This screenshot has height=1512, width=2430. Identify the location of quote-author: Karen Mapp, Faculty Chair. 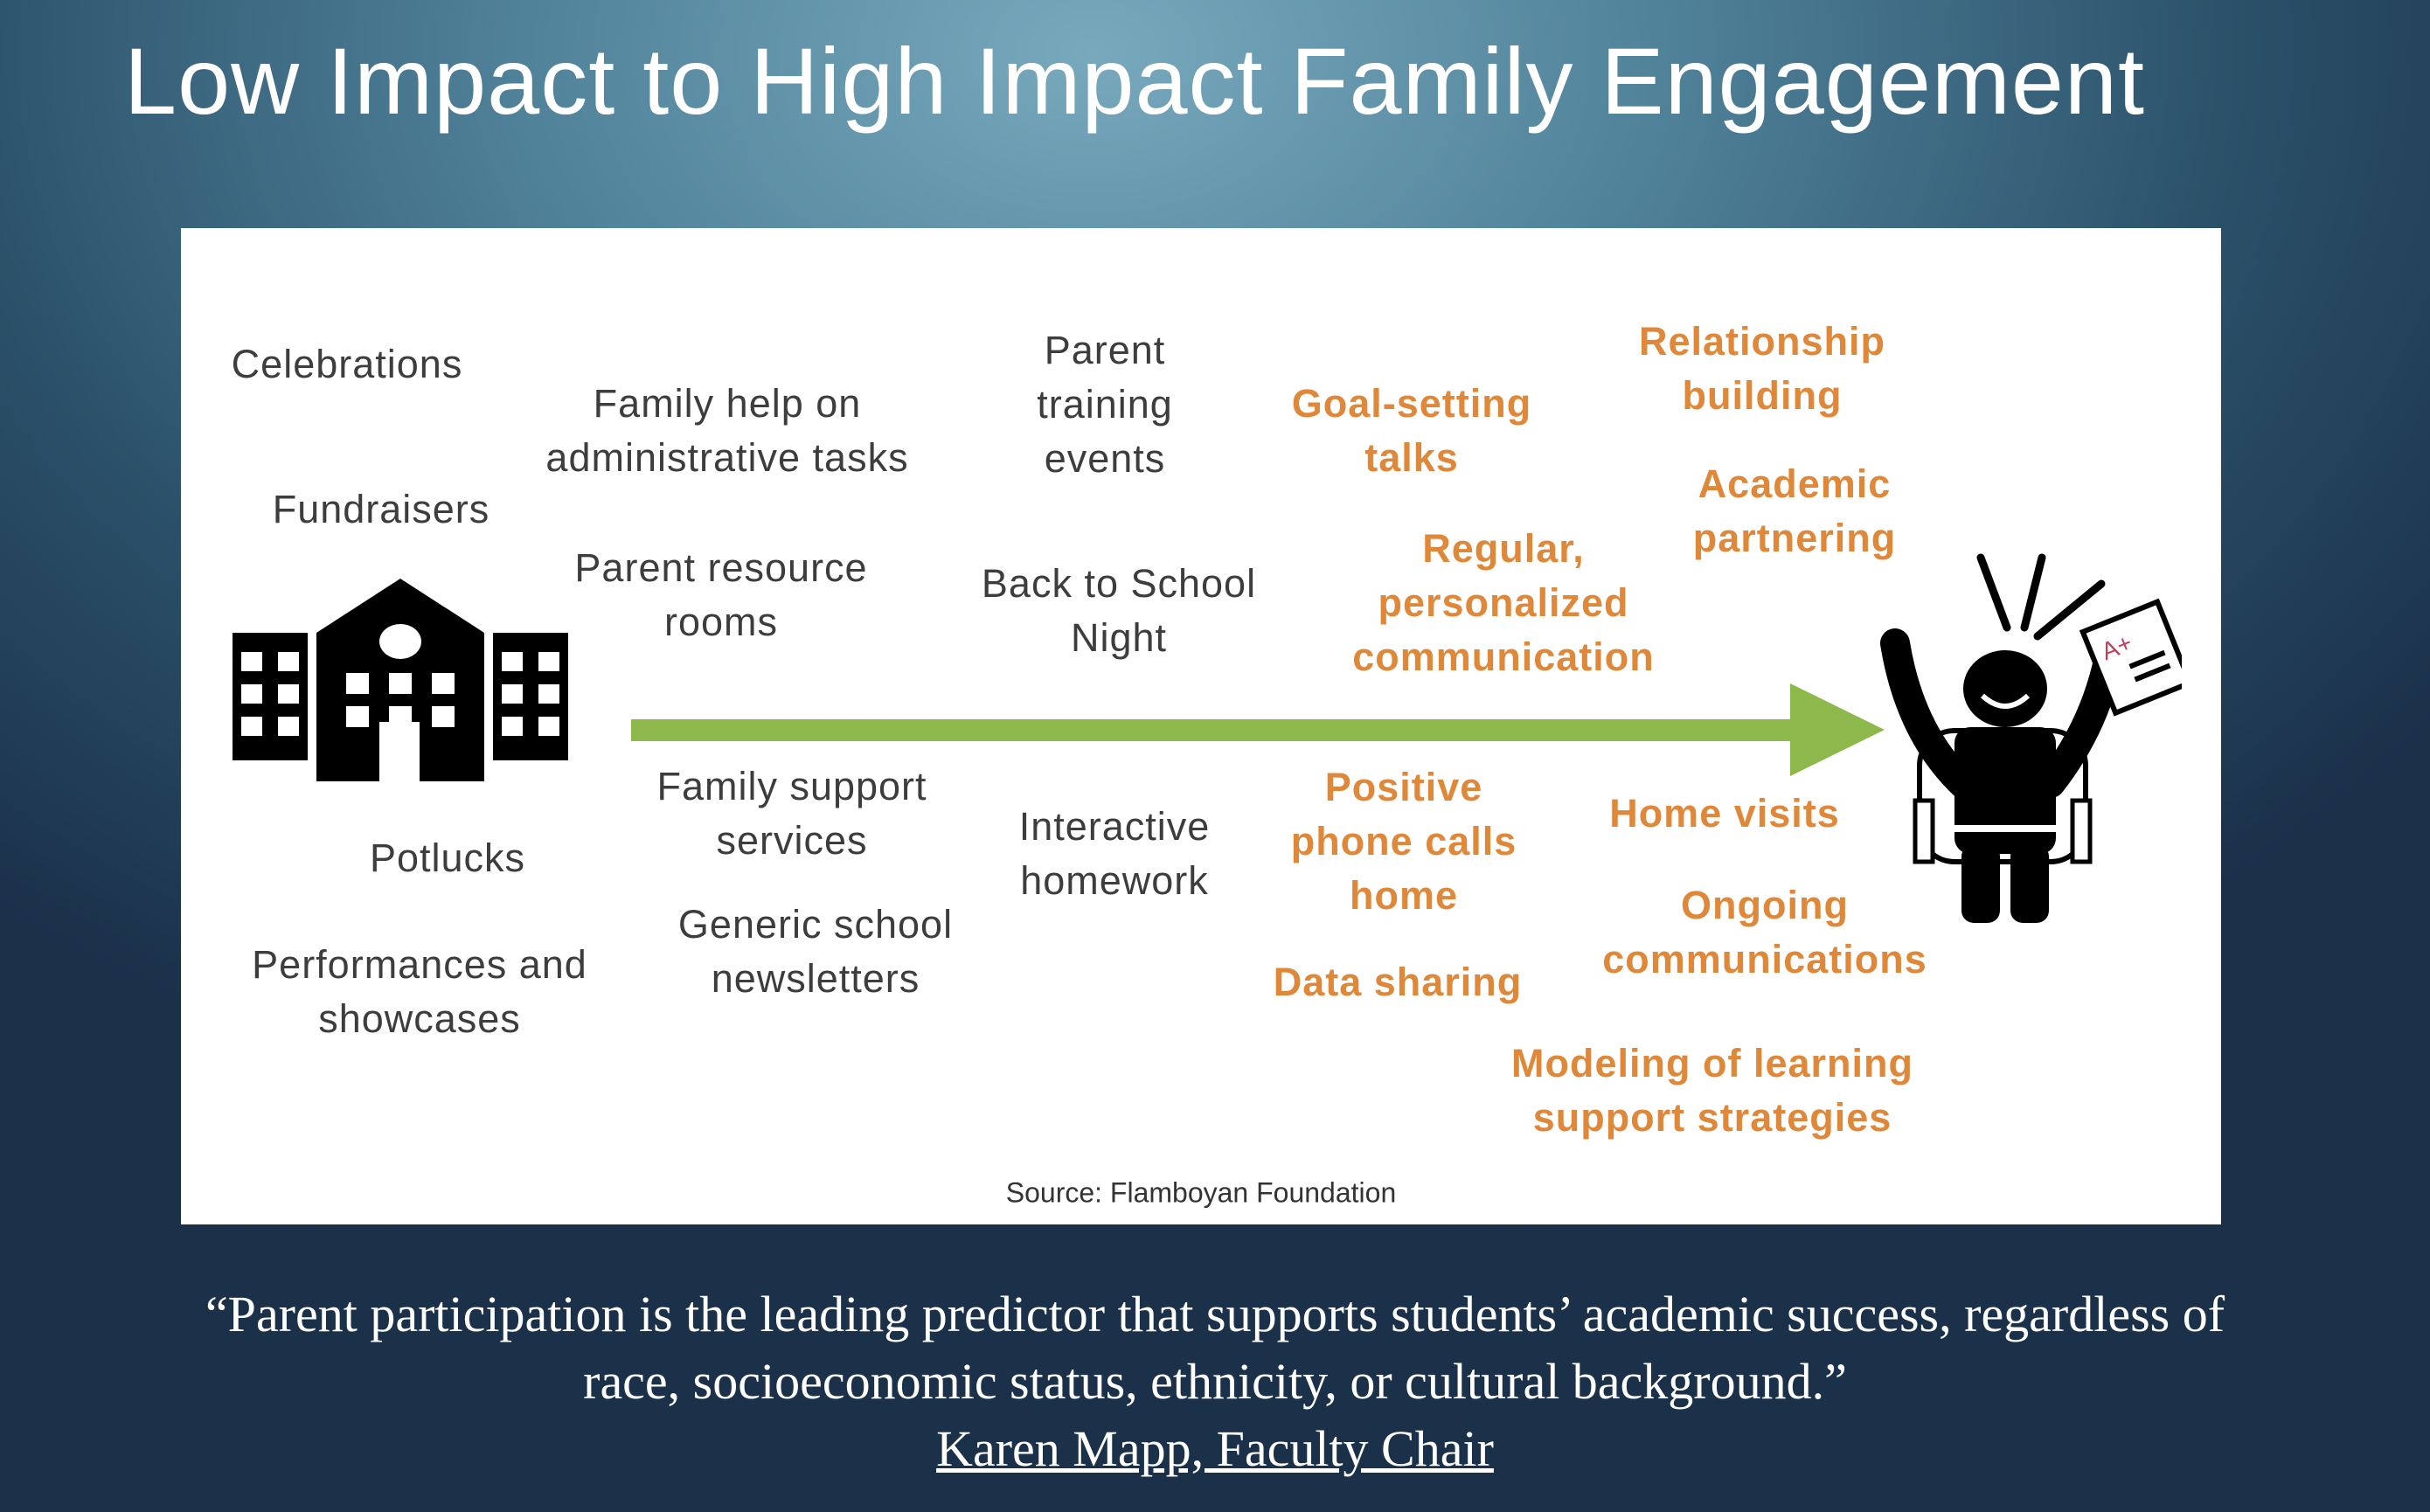
(1215, 1448).